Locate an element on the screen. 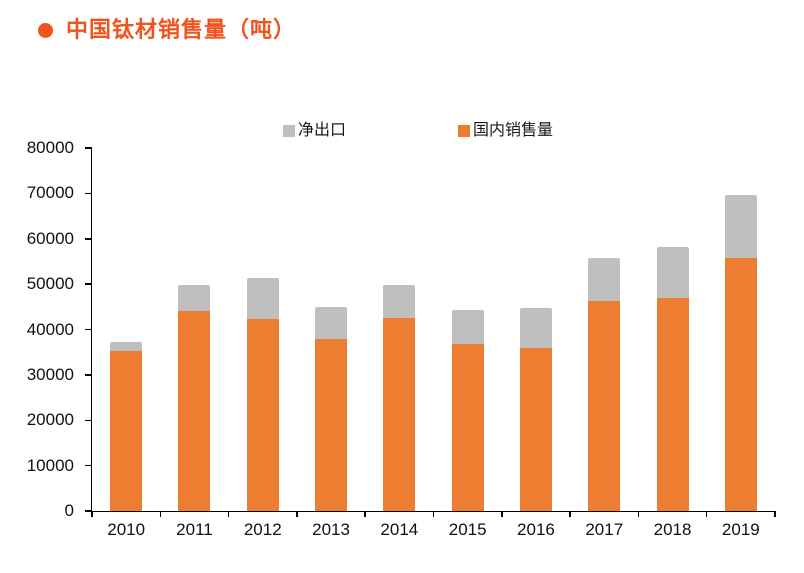 The image size is (804, 573). x-tick-label-2012: 2012 is located at coordinates (262, 529).